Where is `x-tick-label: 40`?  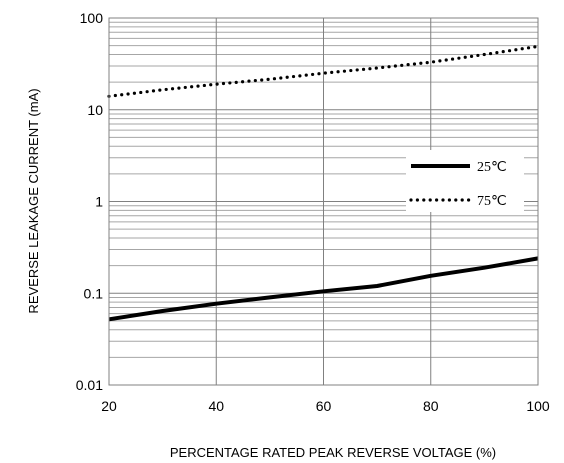 x-tick-label: 40 is located at coordinates (216, 406).